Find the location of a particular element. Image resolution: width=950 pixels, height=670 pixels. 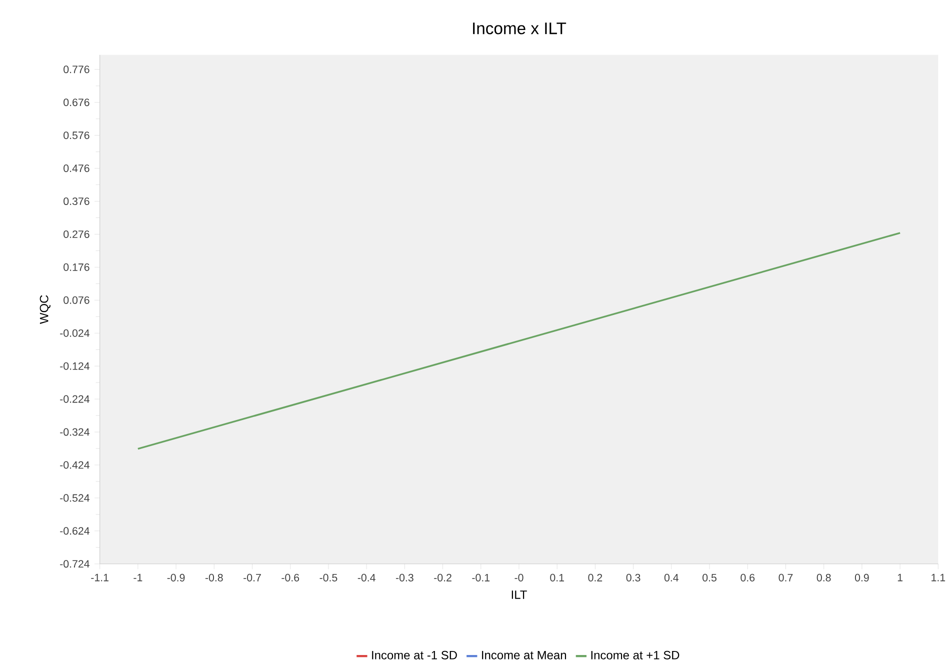

legend-label: Income at +1 SD is located at coordinates (635, 655).